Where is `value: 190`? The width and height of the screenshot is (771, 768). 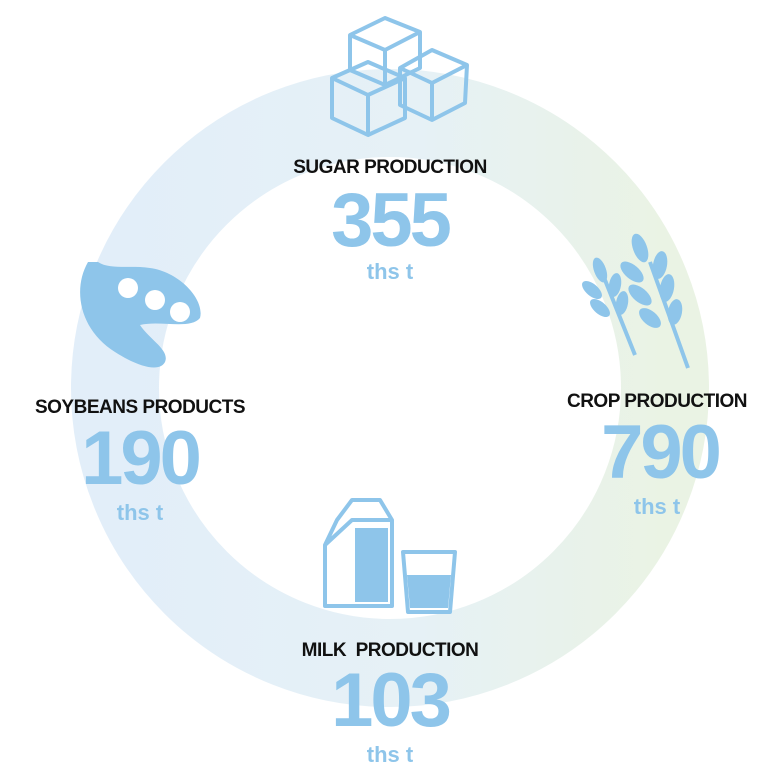
value: 190 is located at coordinates (140, 458).